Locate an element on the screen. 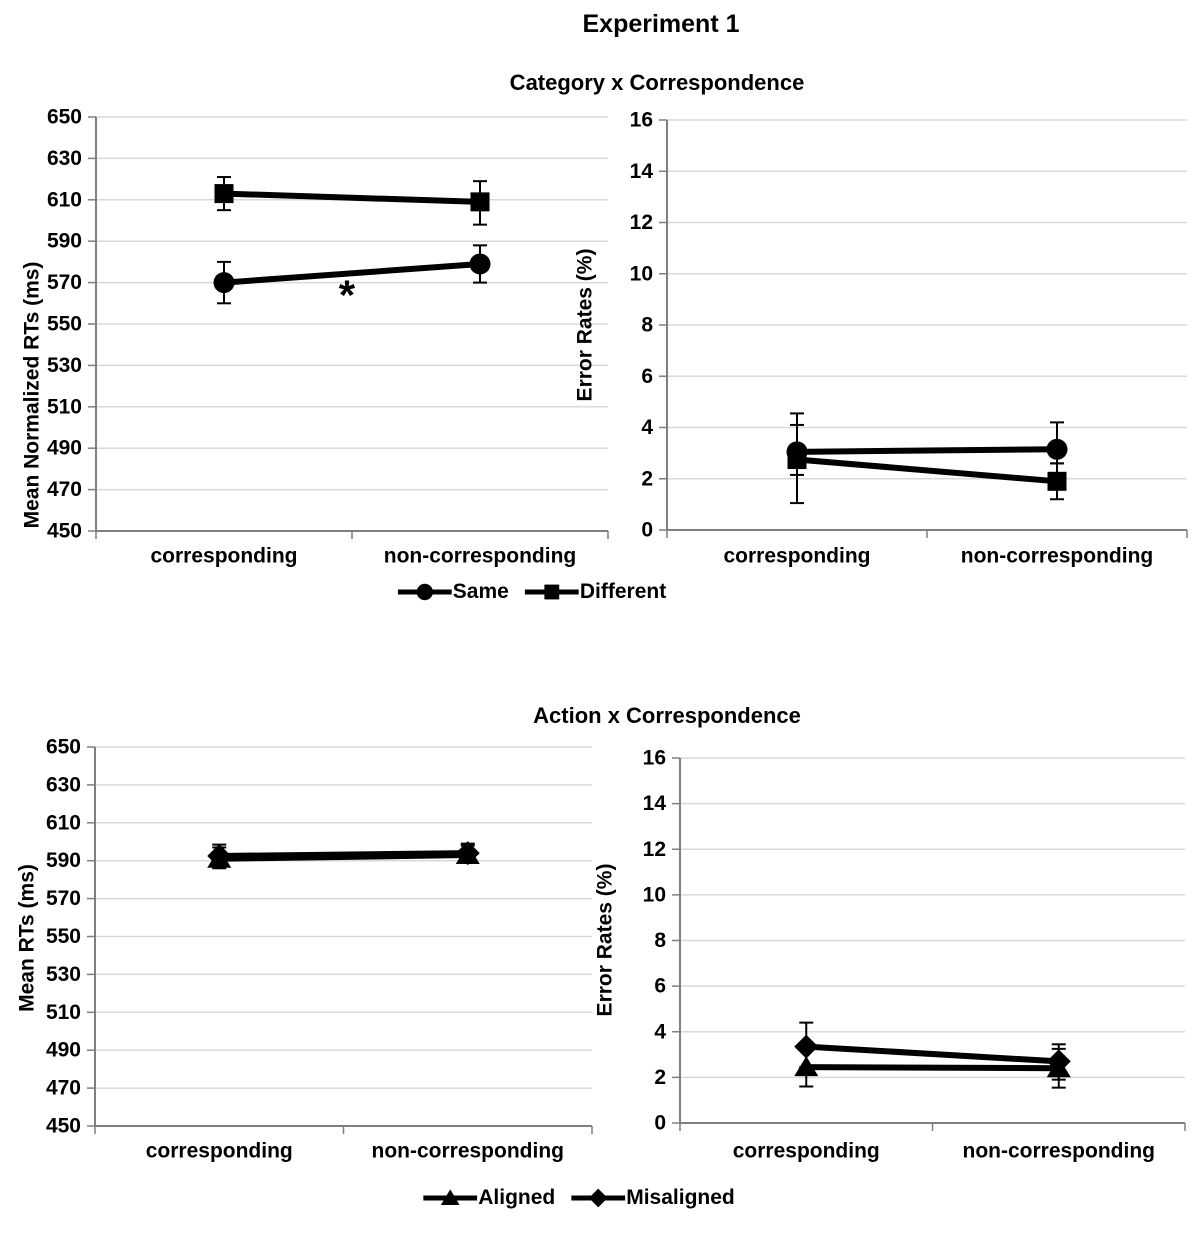  axes: 0 2 4 6 8 10 12 14 16 is located at coordinates (914, 941).